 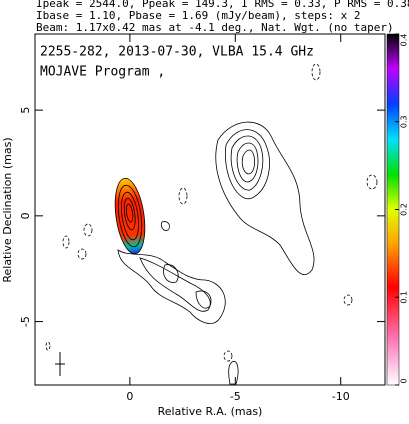 What do you see at coordinates (404, 380) in the screenshot?
I see `colorbar-tick-label: 0` at bounding box center [404, 380].